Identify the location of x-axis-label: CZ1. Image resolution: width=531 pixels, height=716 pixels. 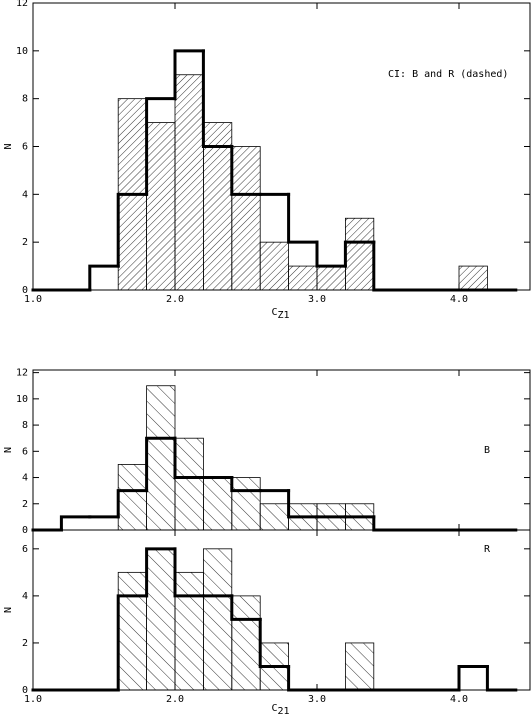
(281, 314).